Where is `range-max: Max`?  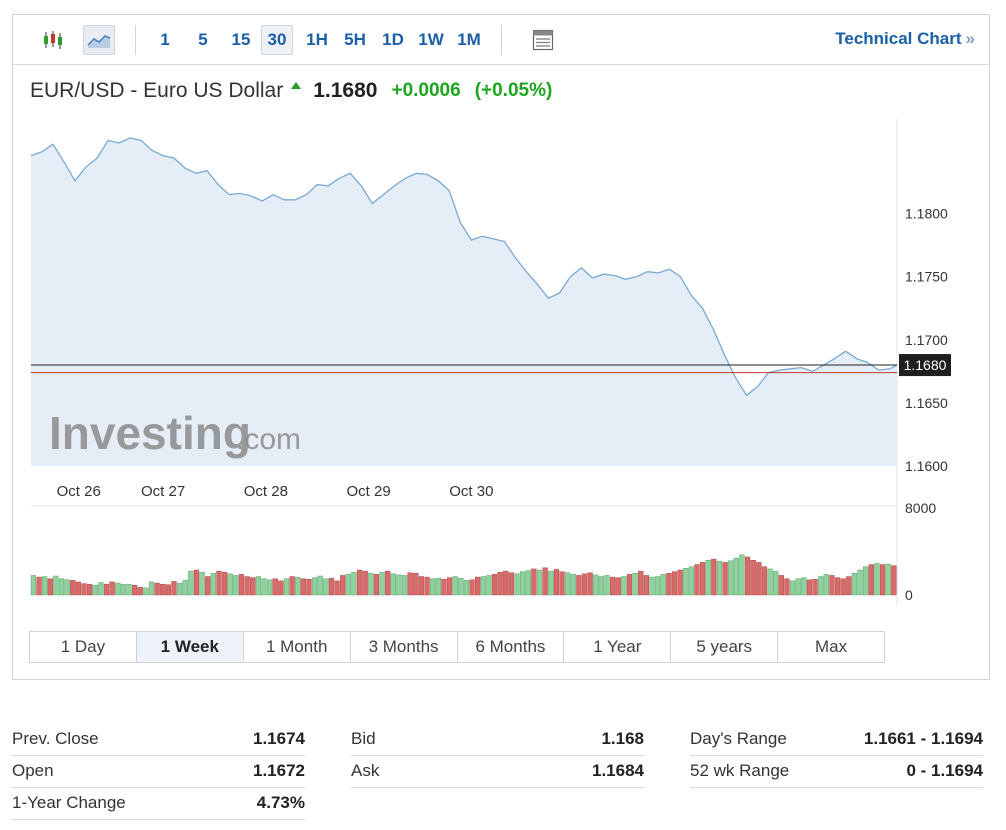
range-max: Max is located at coordinates (831, 646).